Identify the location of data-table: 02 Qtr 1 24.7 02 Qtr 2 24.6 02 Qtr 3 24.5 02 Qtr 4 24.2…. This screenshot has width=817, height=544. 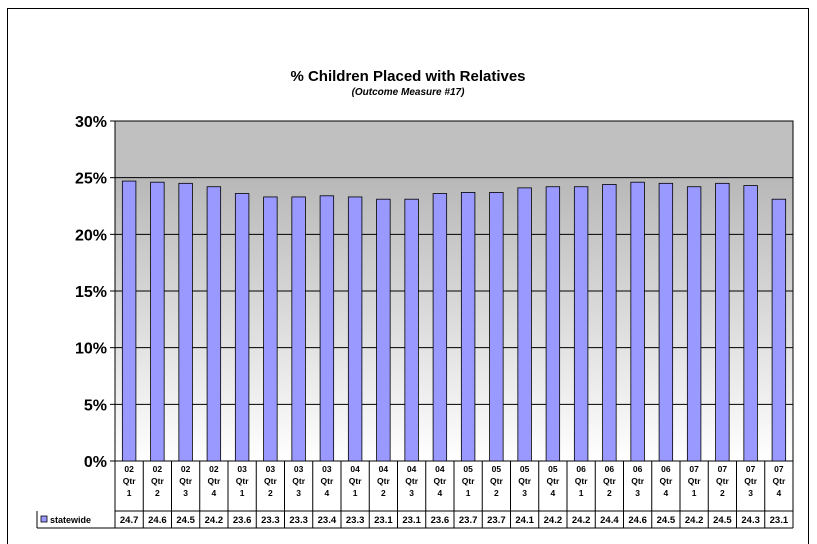
(415, 495).